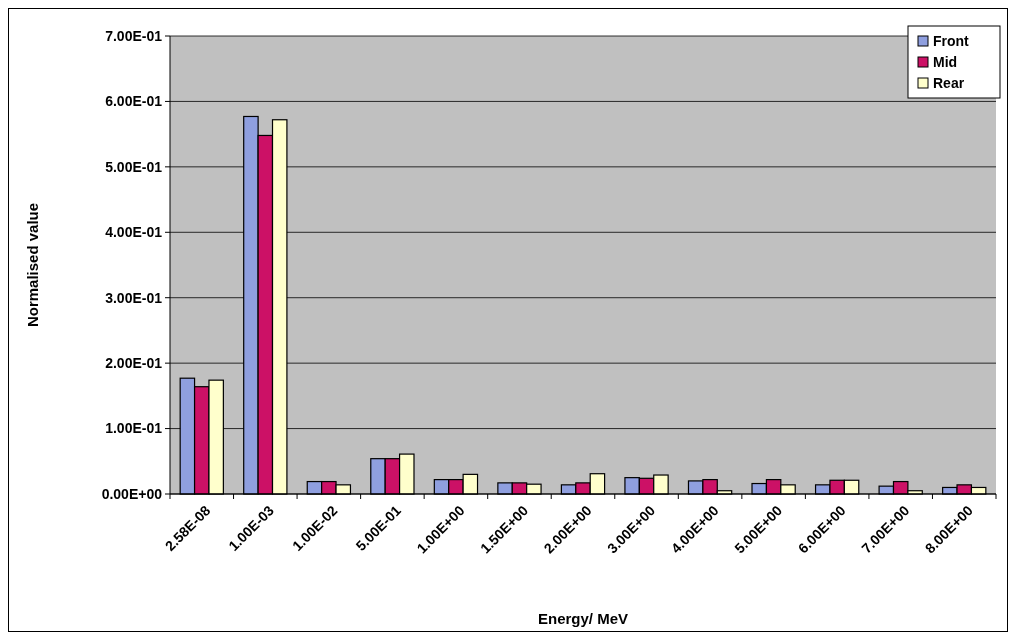 Image resolution: width=1016 pixels, height=640 pixels. Describe the element at coordinates (134, 428) in the screenshot. I see `y-tick-label: 1.00E-01` at that location.